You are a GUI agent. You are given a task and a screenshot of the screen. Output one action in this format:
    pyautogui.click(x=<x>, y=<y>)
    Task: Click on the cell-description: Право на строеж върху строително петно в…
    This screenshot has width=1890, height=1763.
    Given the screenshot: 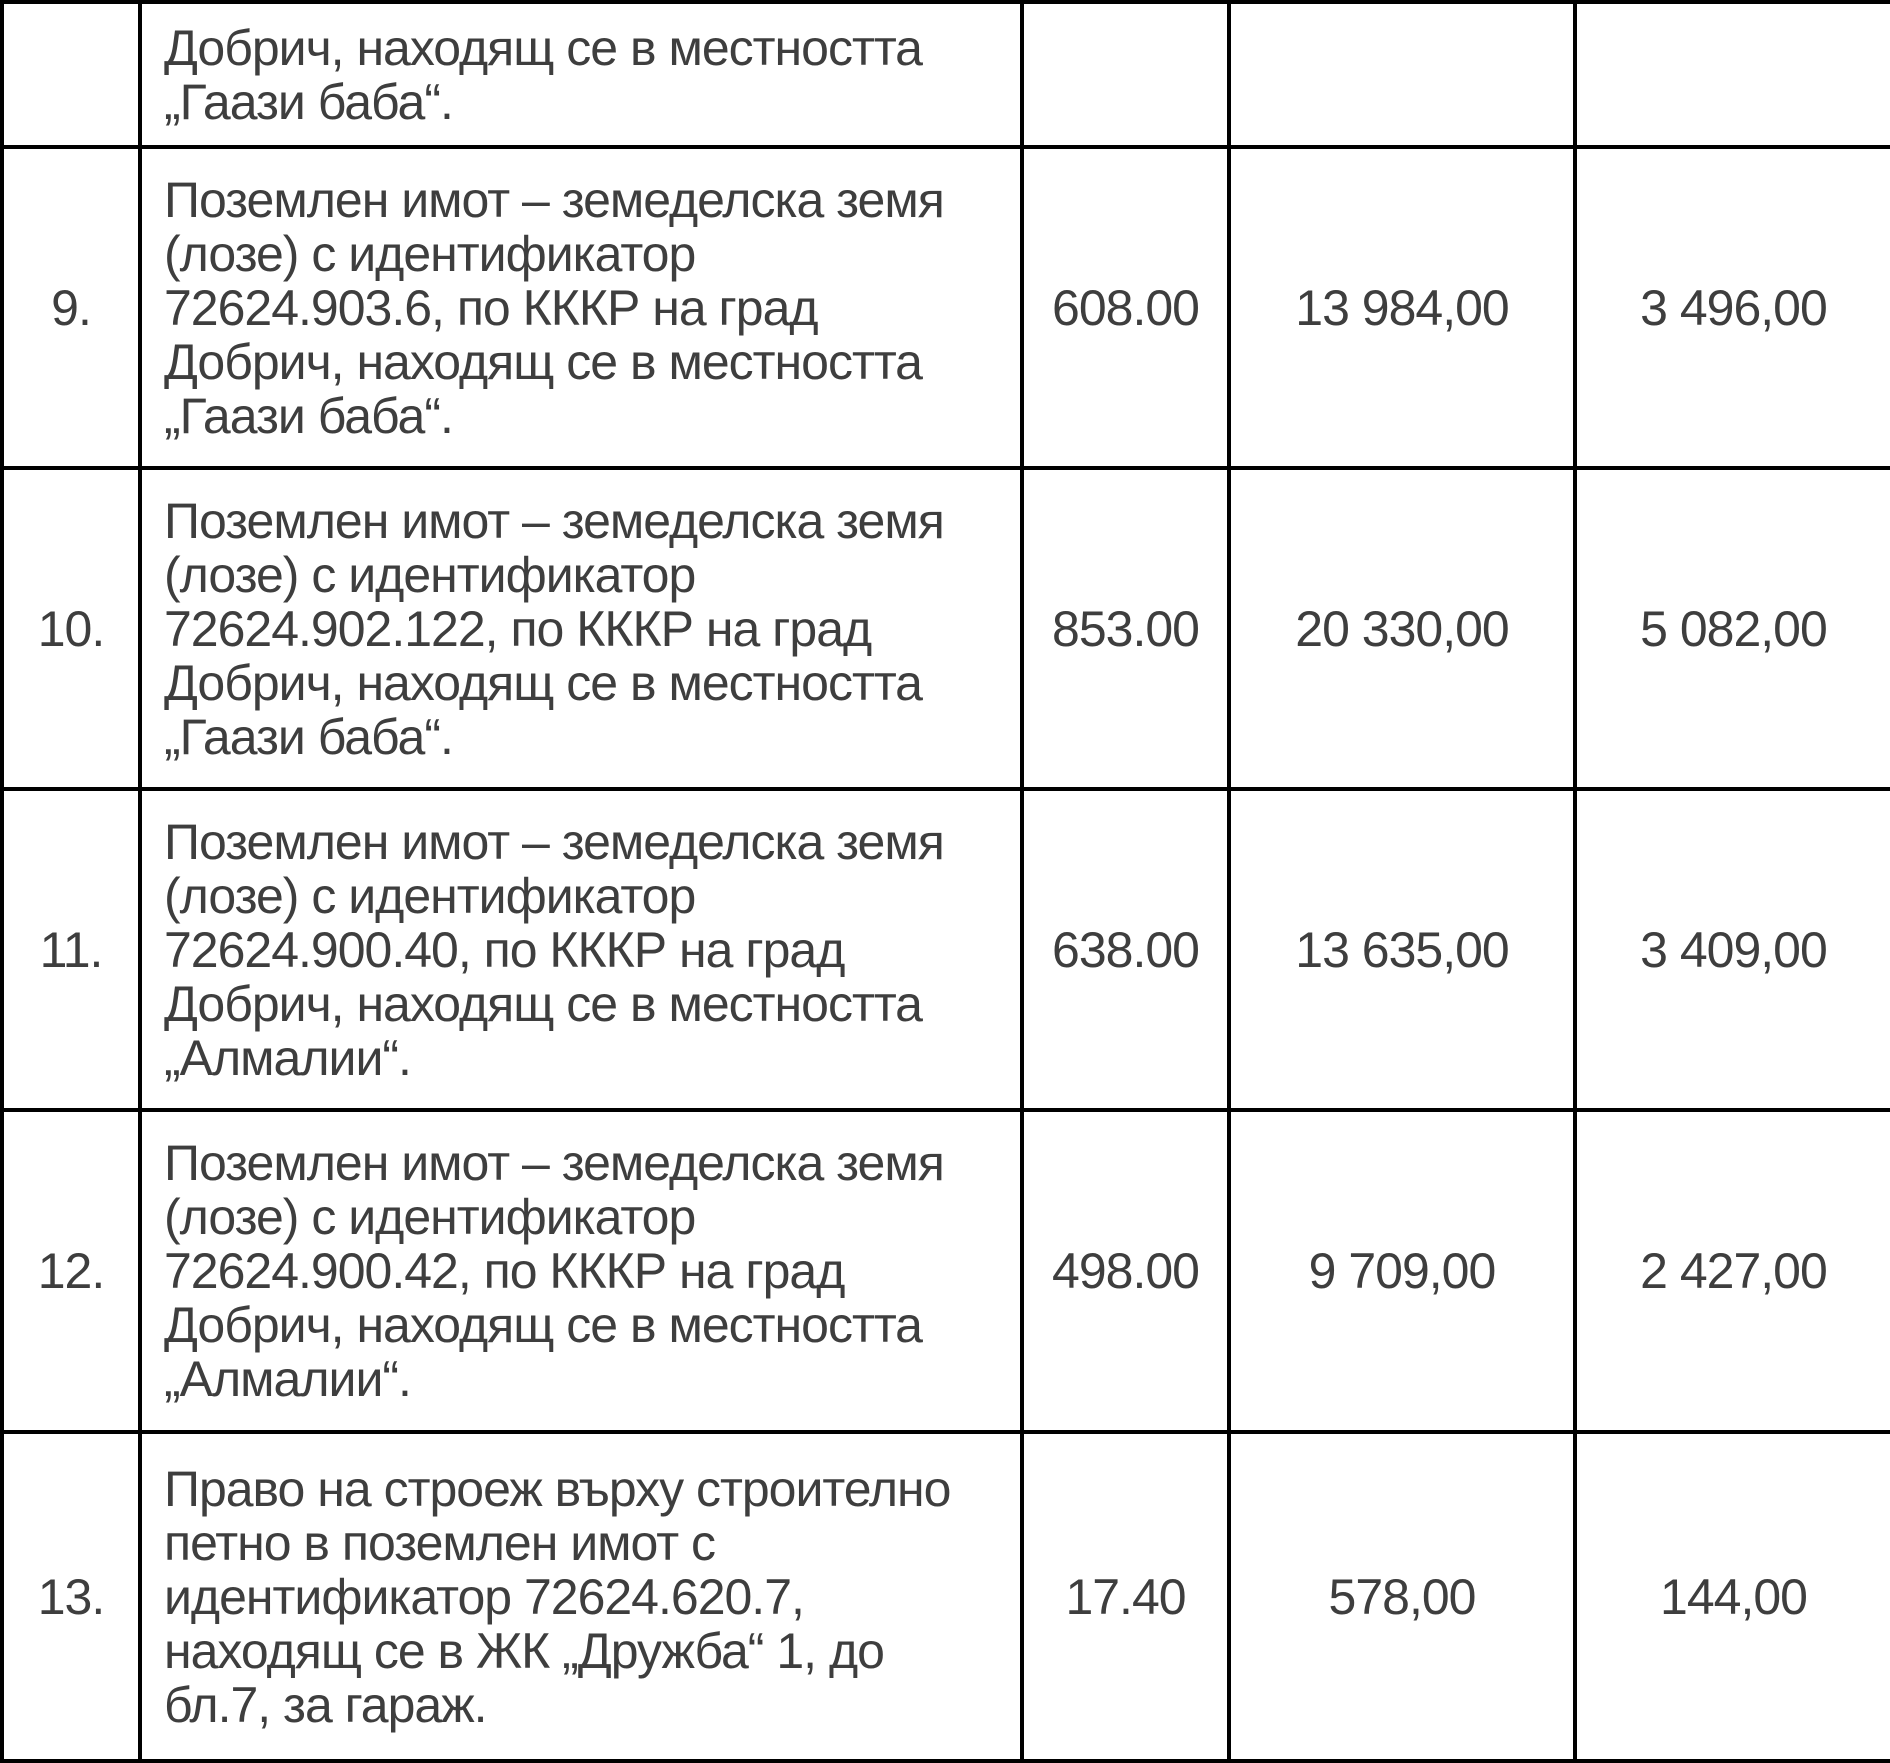 What is the action you would take?
    pyautogui.click(x=581, y=1596)
    